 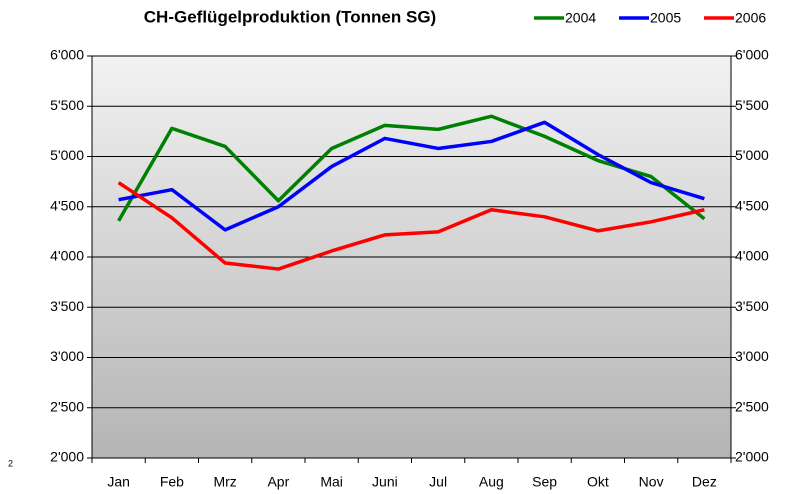 What do you see at coordinates (118, 482) in the screenshot?
I see `x-tick-label: Jan` at bounding box center [118, 482].